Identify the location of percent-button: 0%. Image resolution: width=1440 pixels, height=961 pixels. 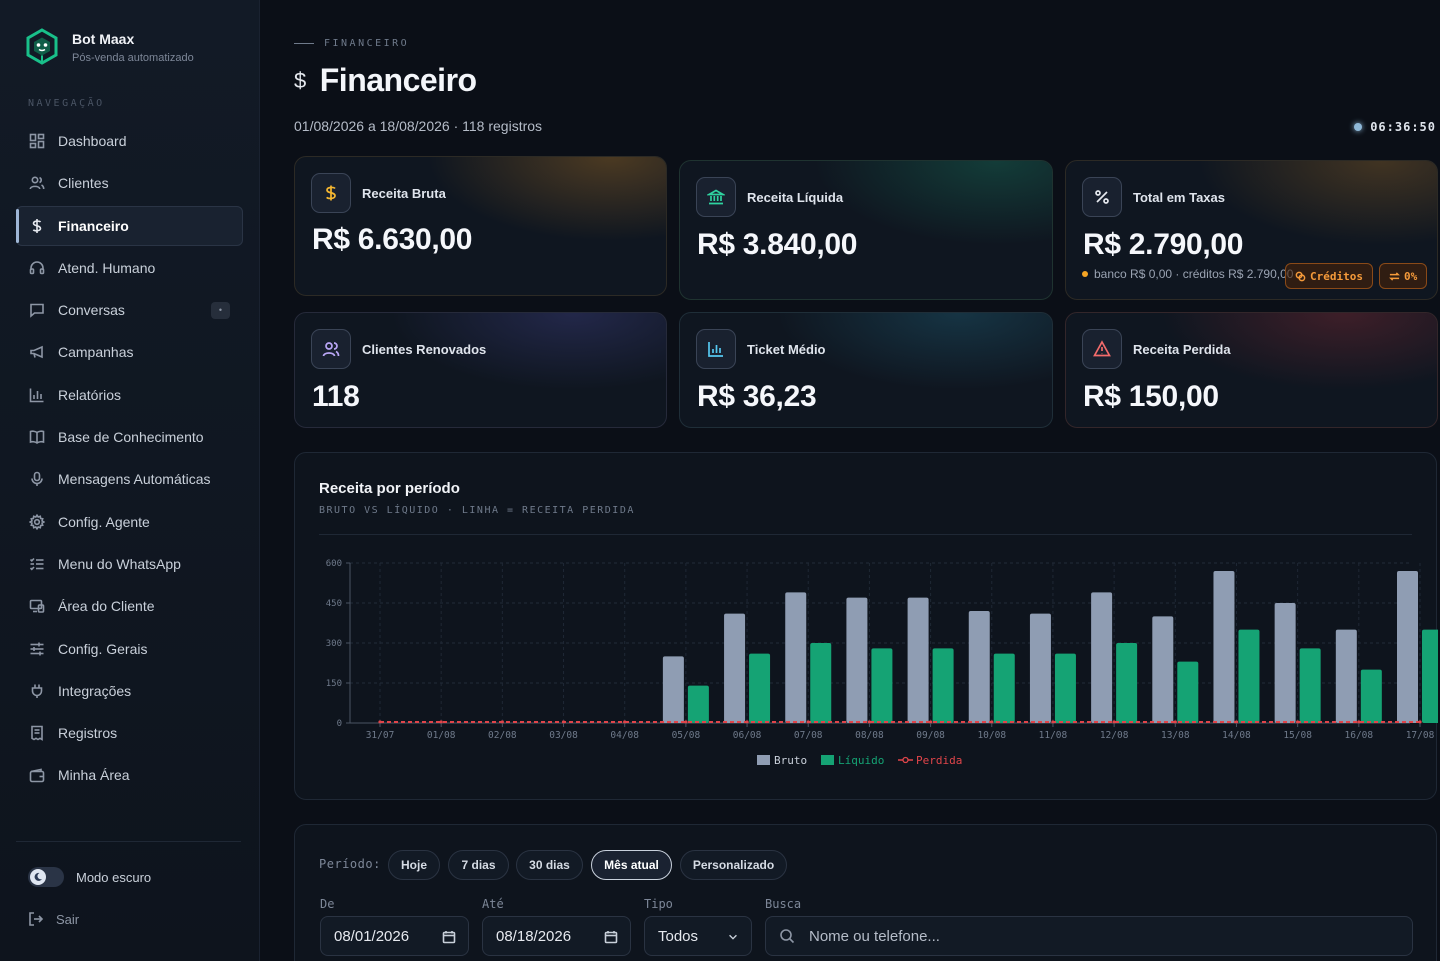
(1403, 276).